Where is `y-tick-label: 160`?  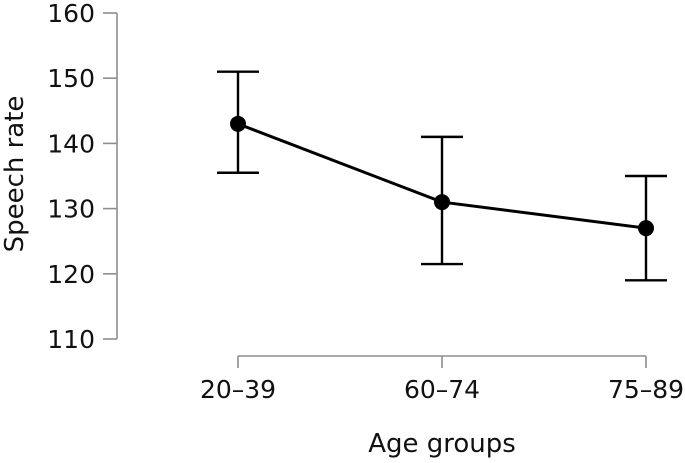 y-tick-label: 160 is located at coordinates (71, 14).